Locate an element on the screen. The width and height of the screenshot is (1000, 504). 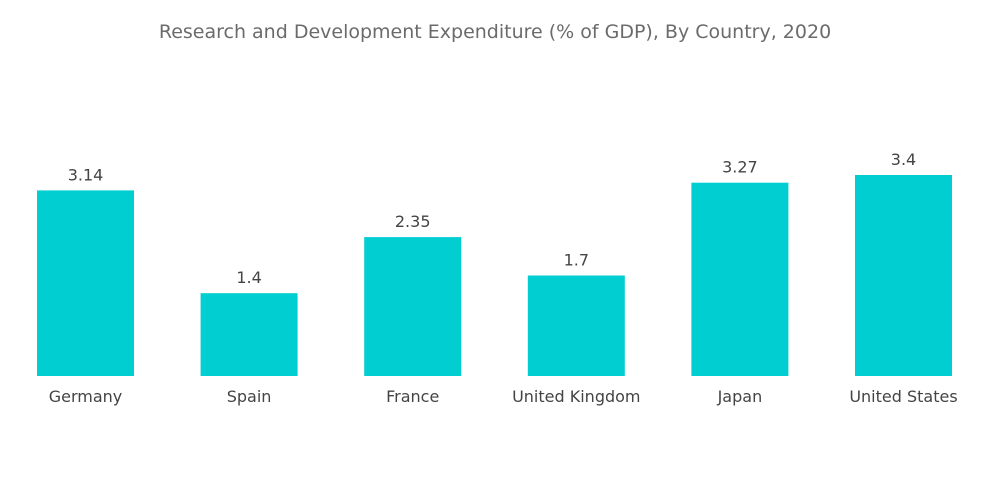
value-label: 2.35 is located at coordinates (413, 221).